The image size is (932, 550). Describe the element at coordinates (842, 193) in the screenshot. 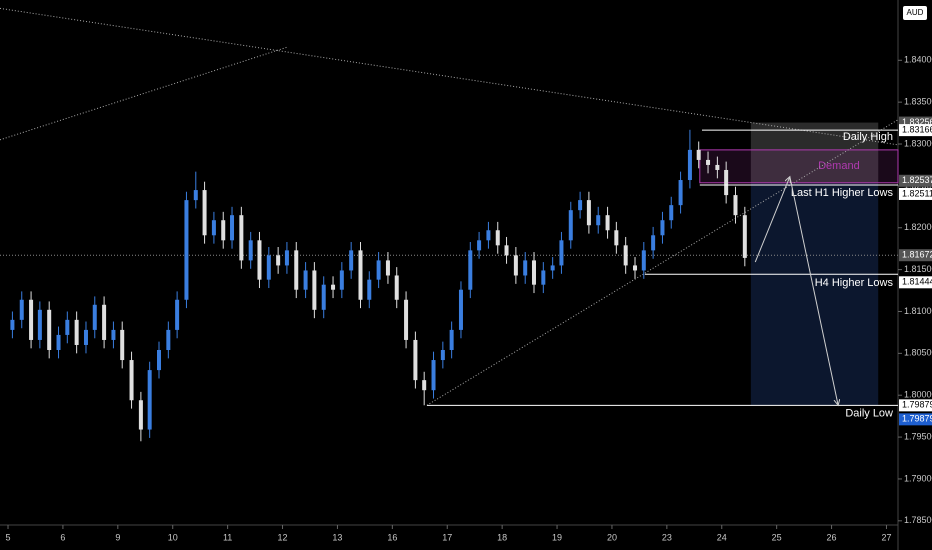

I see `level-name: Last H1 Higher Lows` at that location.